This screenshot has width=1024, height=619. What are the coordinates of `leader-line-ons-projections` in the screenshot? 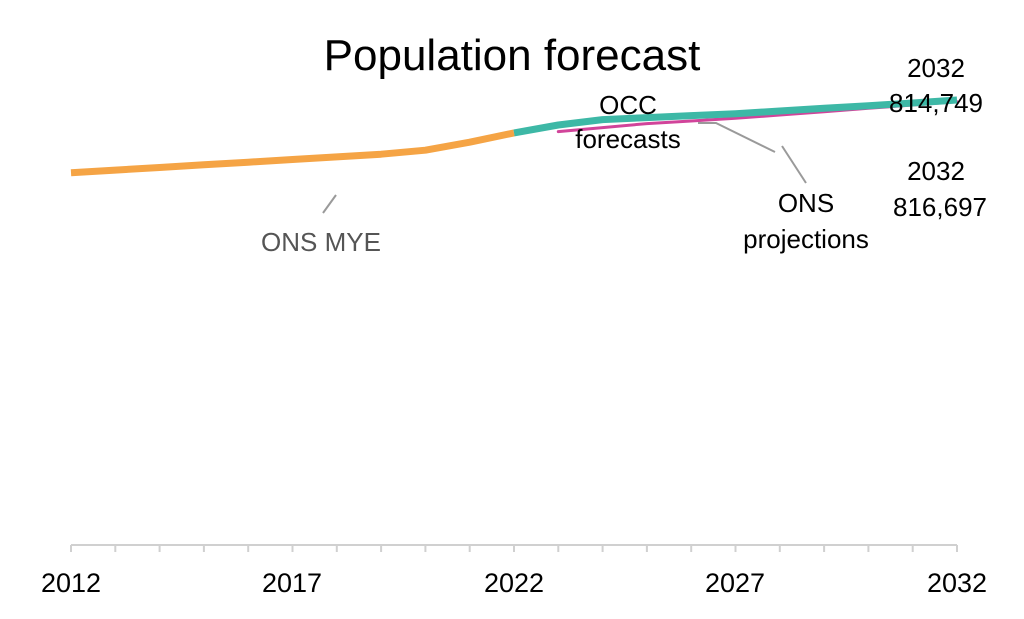 It's located at (794, 164).